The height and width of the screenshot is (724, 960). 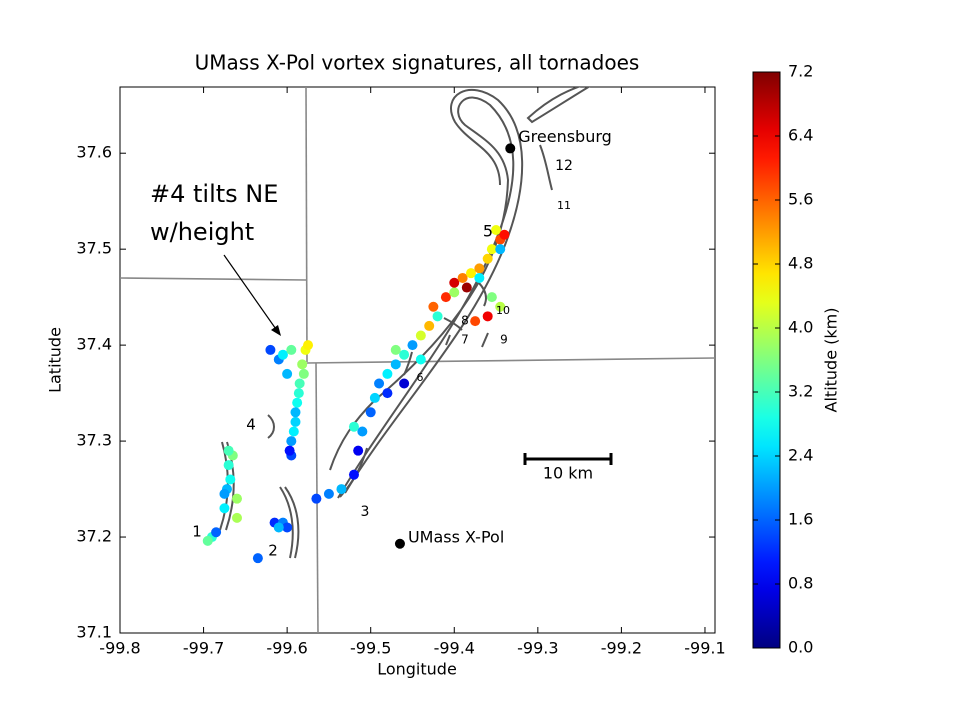 I want to click on x-tick-label: -99.2, so click(x=621, y=648).